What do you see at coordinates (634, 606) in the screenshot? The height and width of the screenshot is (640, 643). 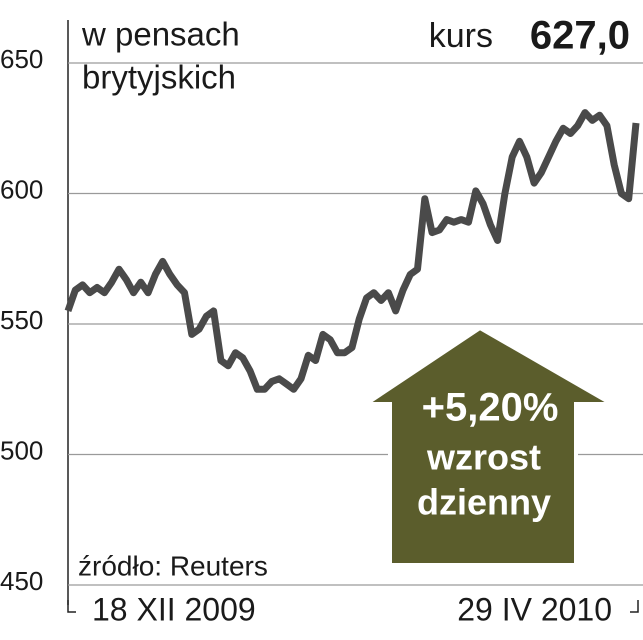 I see `x-bracket-right` at bounding box center [634, 606].